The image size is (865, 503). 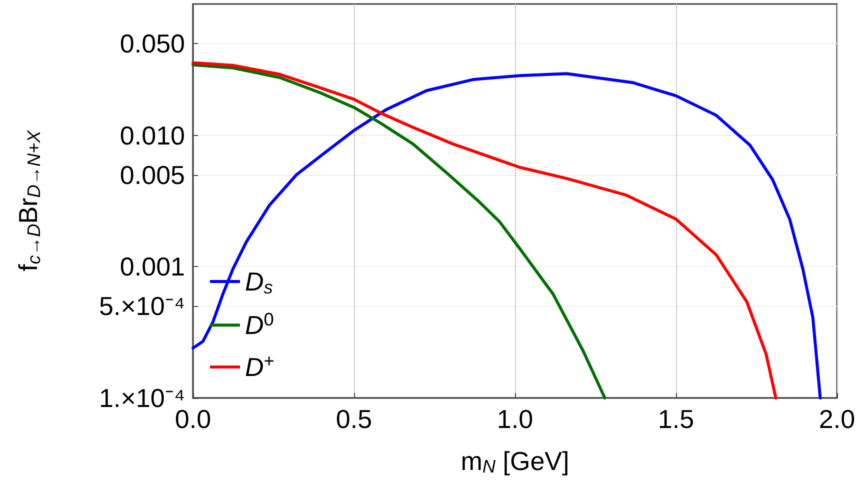 What do you see at coordinates (515, 419) in the screenshot?
I see `x-tick-label: 1.0` at bounding box center [515, 419].